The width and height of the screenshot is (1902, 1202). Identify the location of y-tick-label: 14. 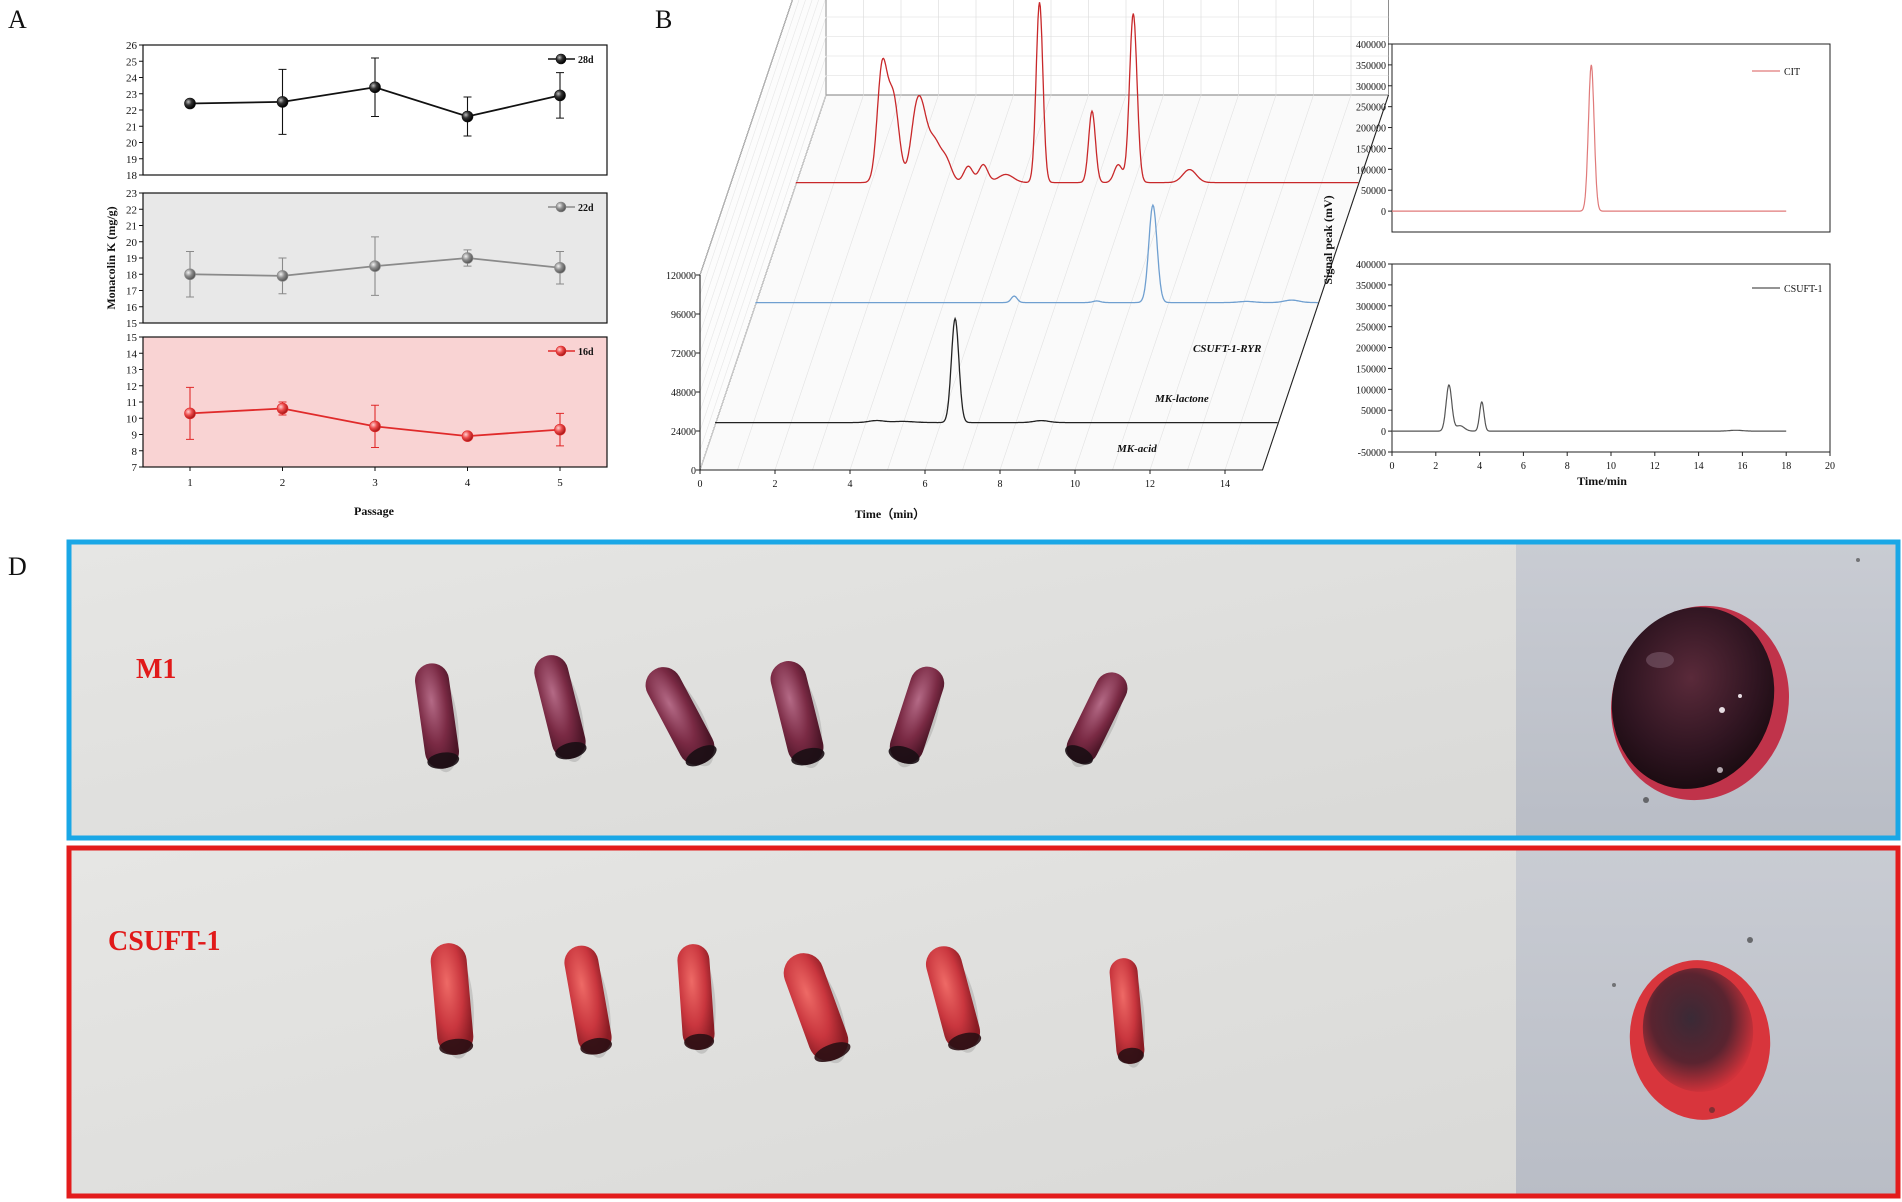
(132, 354).